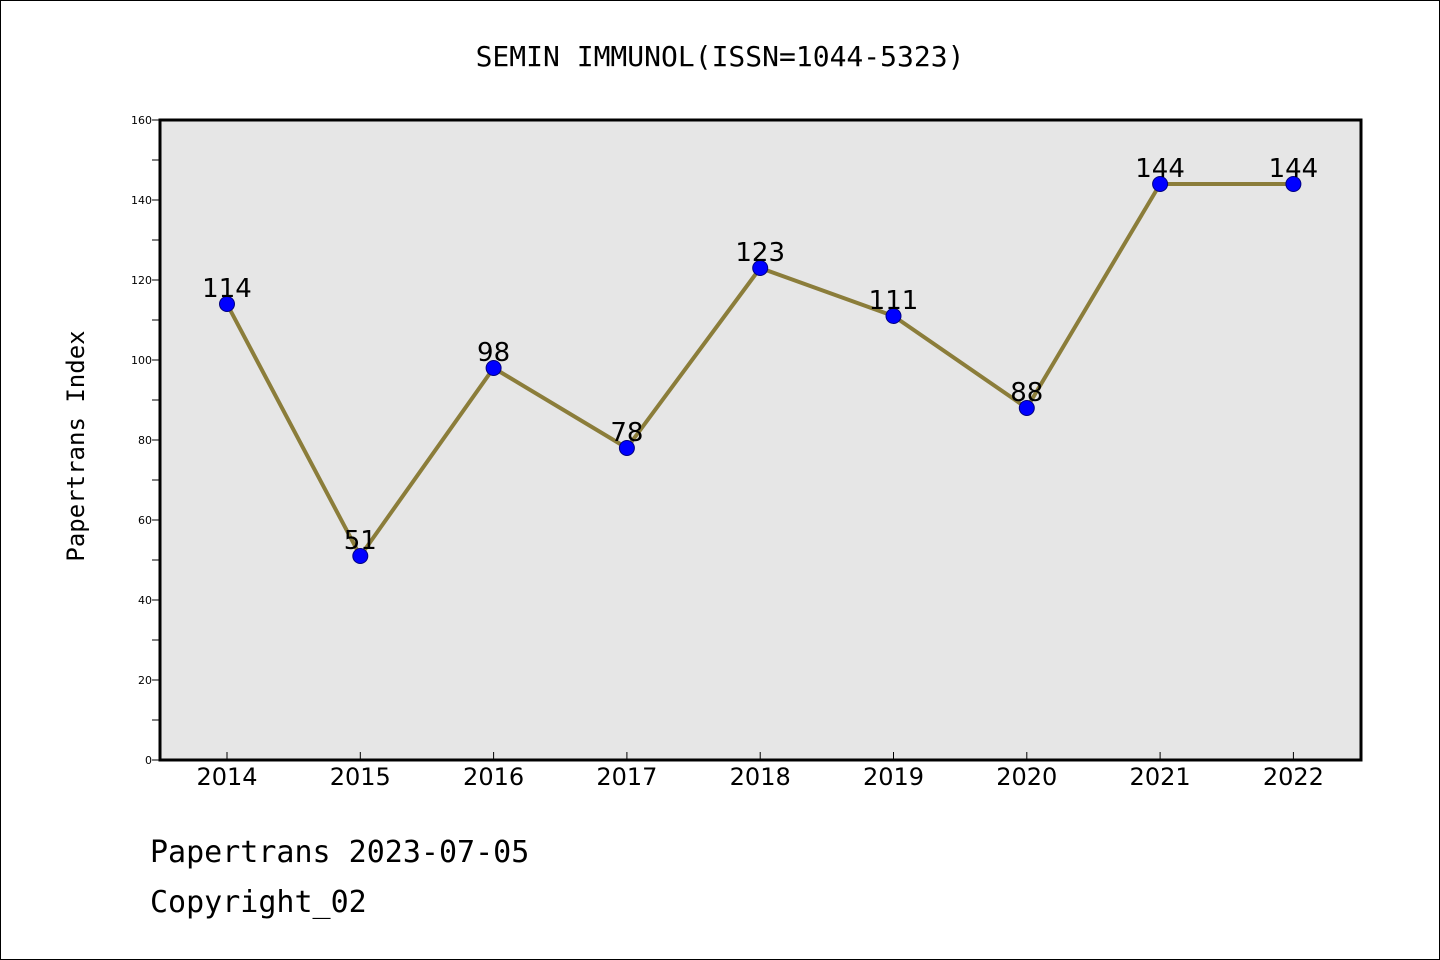  Describe the element at coordinates (141, 200) in the screenshot. I see `y-tick-label: 140` at that location.